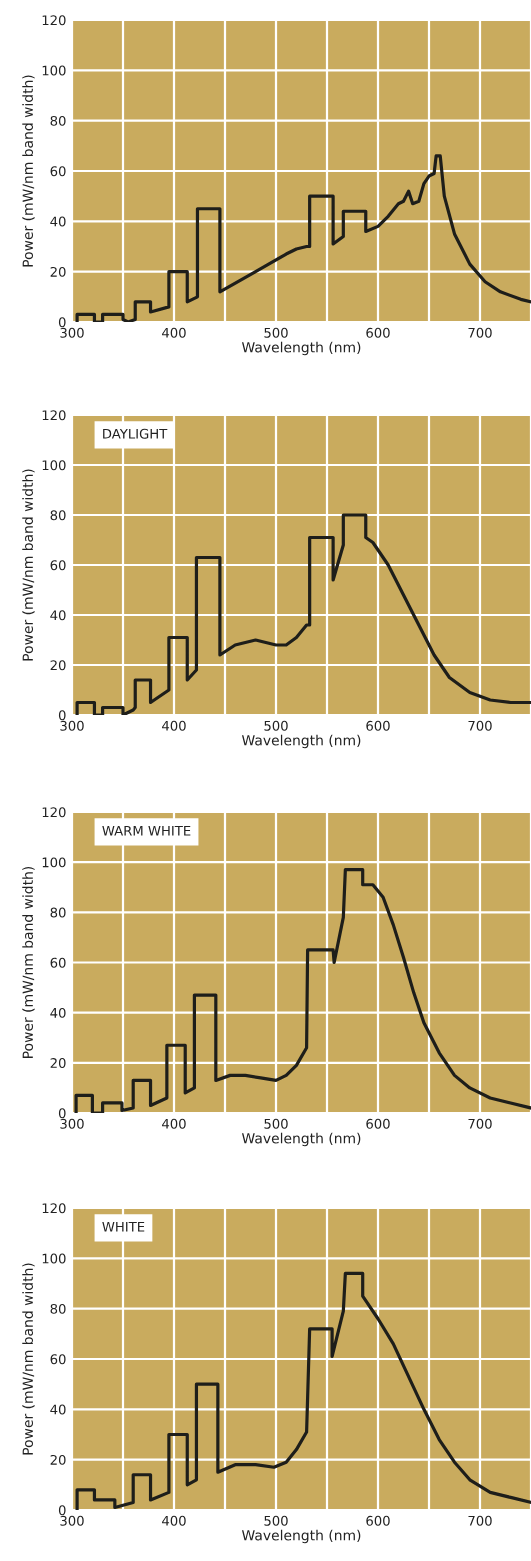 The height and width of the screenshot is (1561, 531). Describe the element at coordinates (135, 433) in the screenshot. I see `text: DAYLIGHT` at that location.